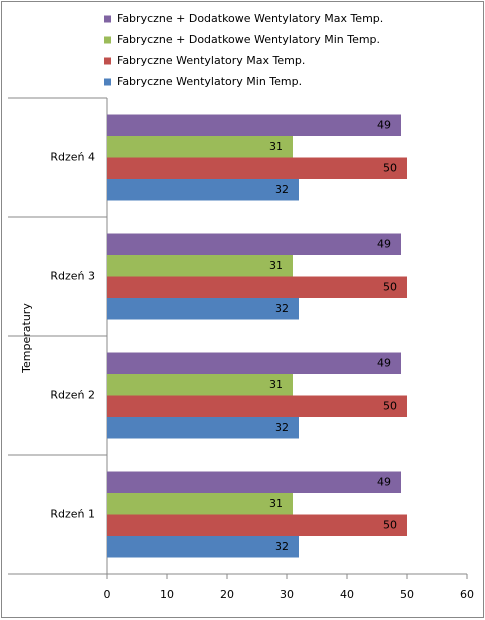 The image size is (485, 620). Describe the element at coordinates (209, 81) in the screenshot. I see `legend-label: Fabryczne Wentylatory Min Temp.` at that location.